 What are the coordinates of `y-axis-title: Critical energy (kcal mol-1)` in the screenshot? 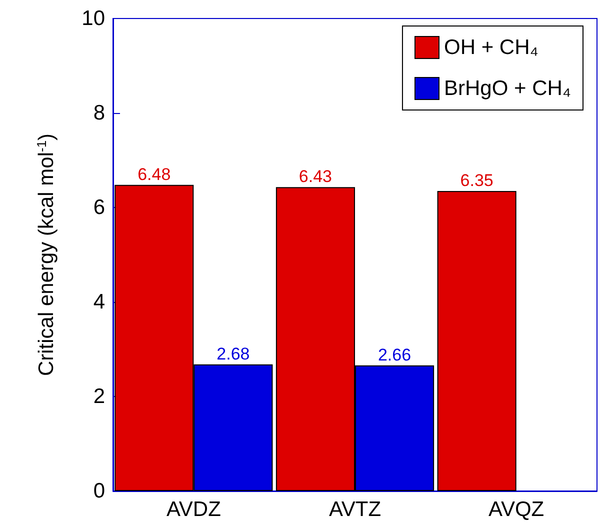 It's located at (46, 254).